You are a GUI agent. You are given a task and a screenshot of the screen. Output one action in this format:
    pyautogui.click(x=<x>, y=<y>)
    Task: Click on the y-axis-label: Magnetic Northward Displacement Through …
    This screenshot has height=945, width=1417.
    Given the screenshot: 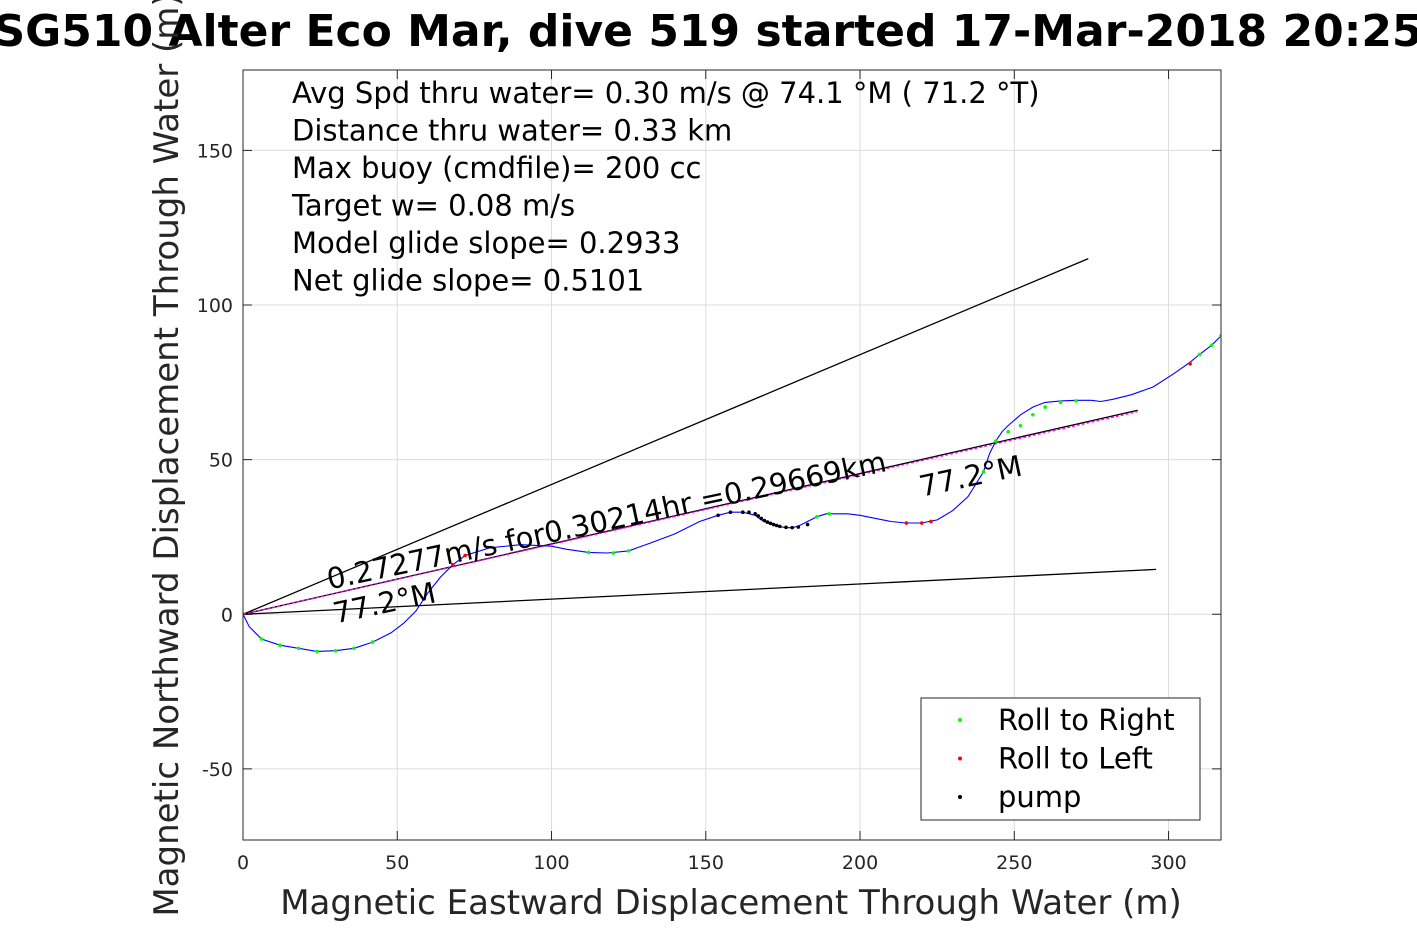 What is the action you would take?
    pyautogui.click(x=167, y=458)
    